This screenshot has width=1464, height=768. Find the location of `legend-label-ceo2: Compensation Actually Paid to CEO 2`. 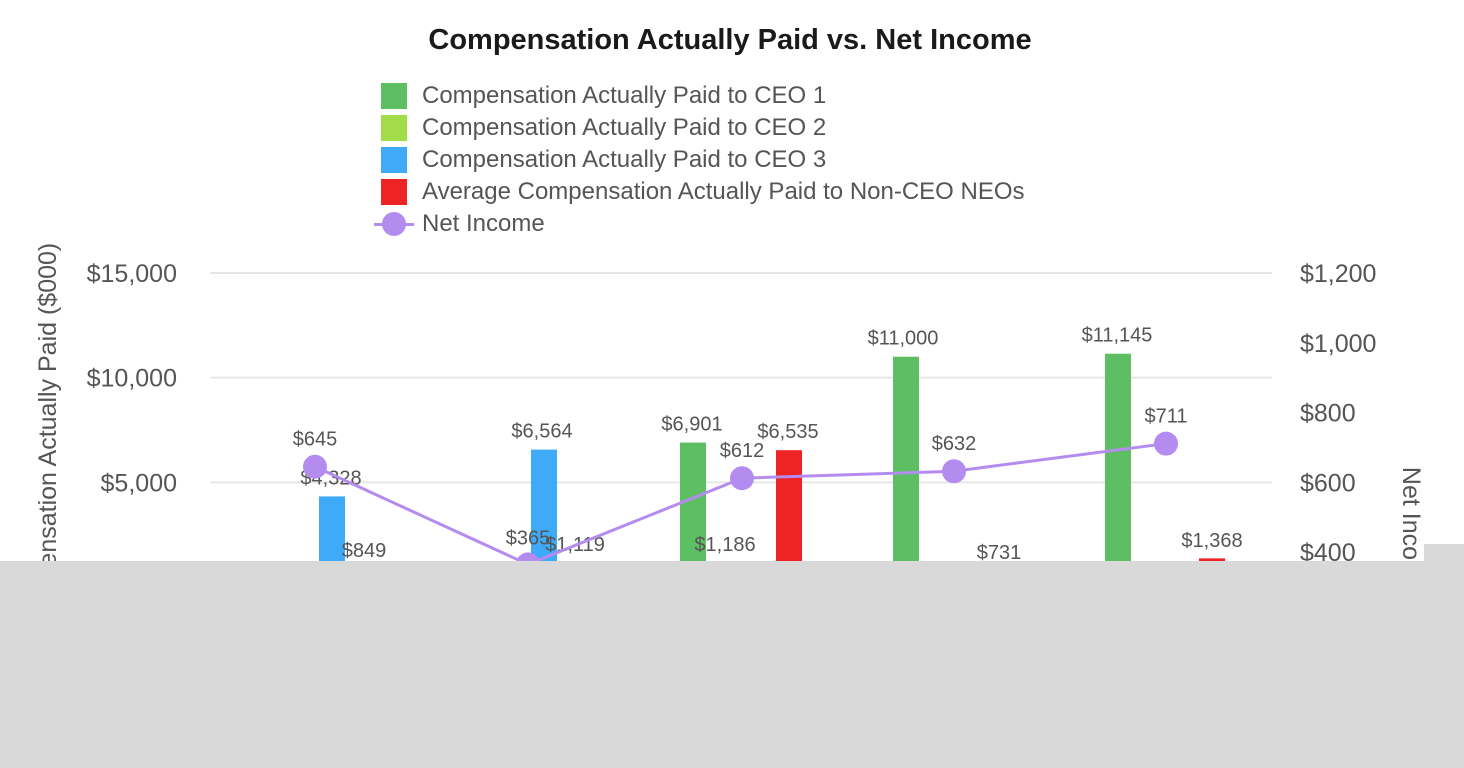

legend-label-ceo2: Compensation Actually Paid to CEO 2 is located at coordinates (624, 127).